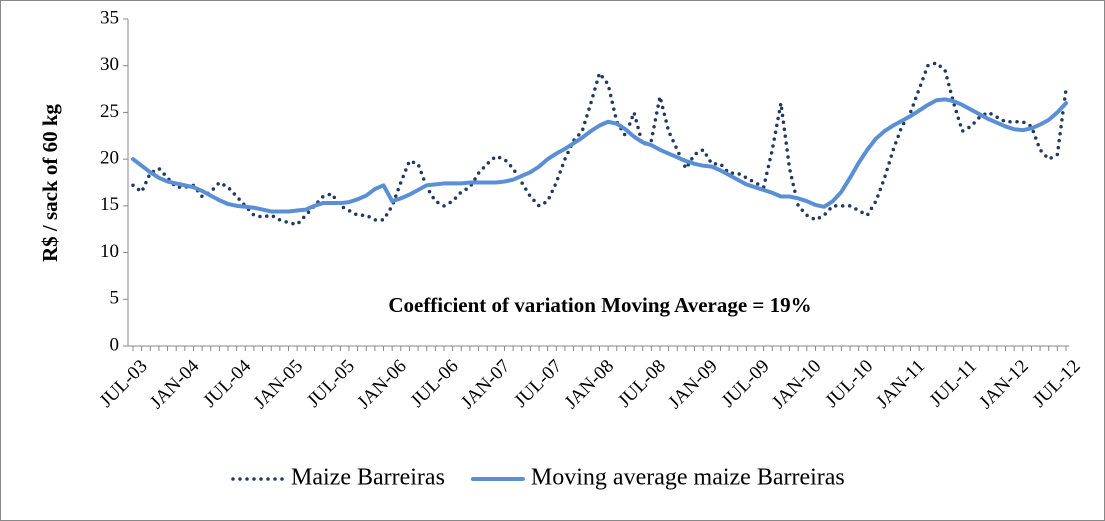 The width and height of the screenshot is (1105, 521). What do you see at coordinates (115, 298) in the screenshot?
I see `y-tick-label: 5` at bounding box center [115, 298].